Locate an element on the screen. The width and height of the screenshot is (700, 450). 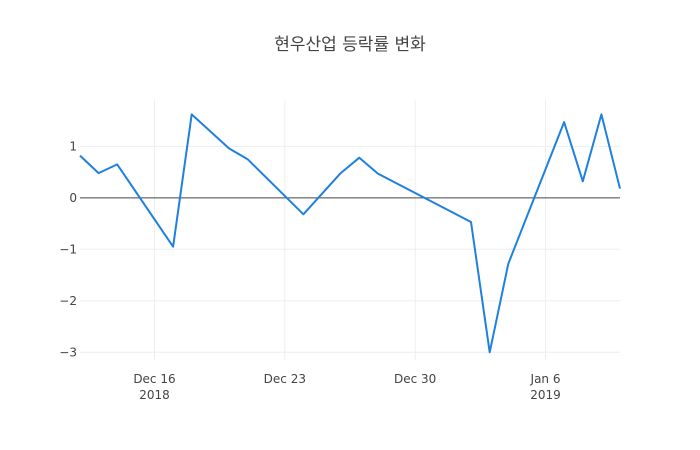
y-tick-label: −2 is located at coordinates (68, 301).